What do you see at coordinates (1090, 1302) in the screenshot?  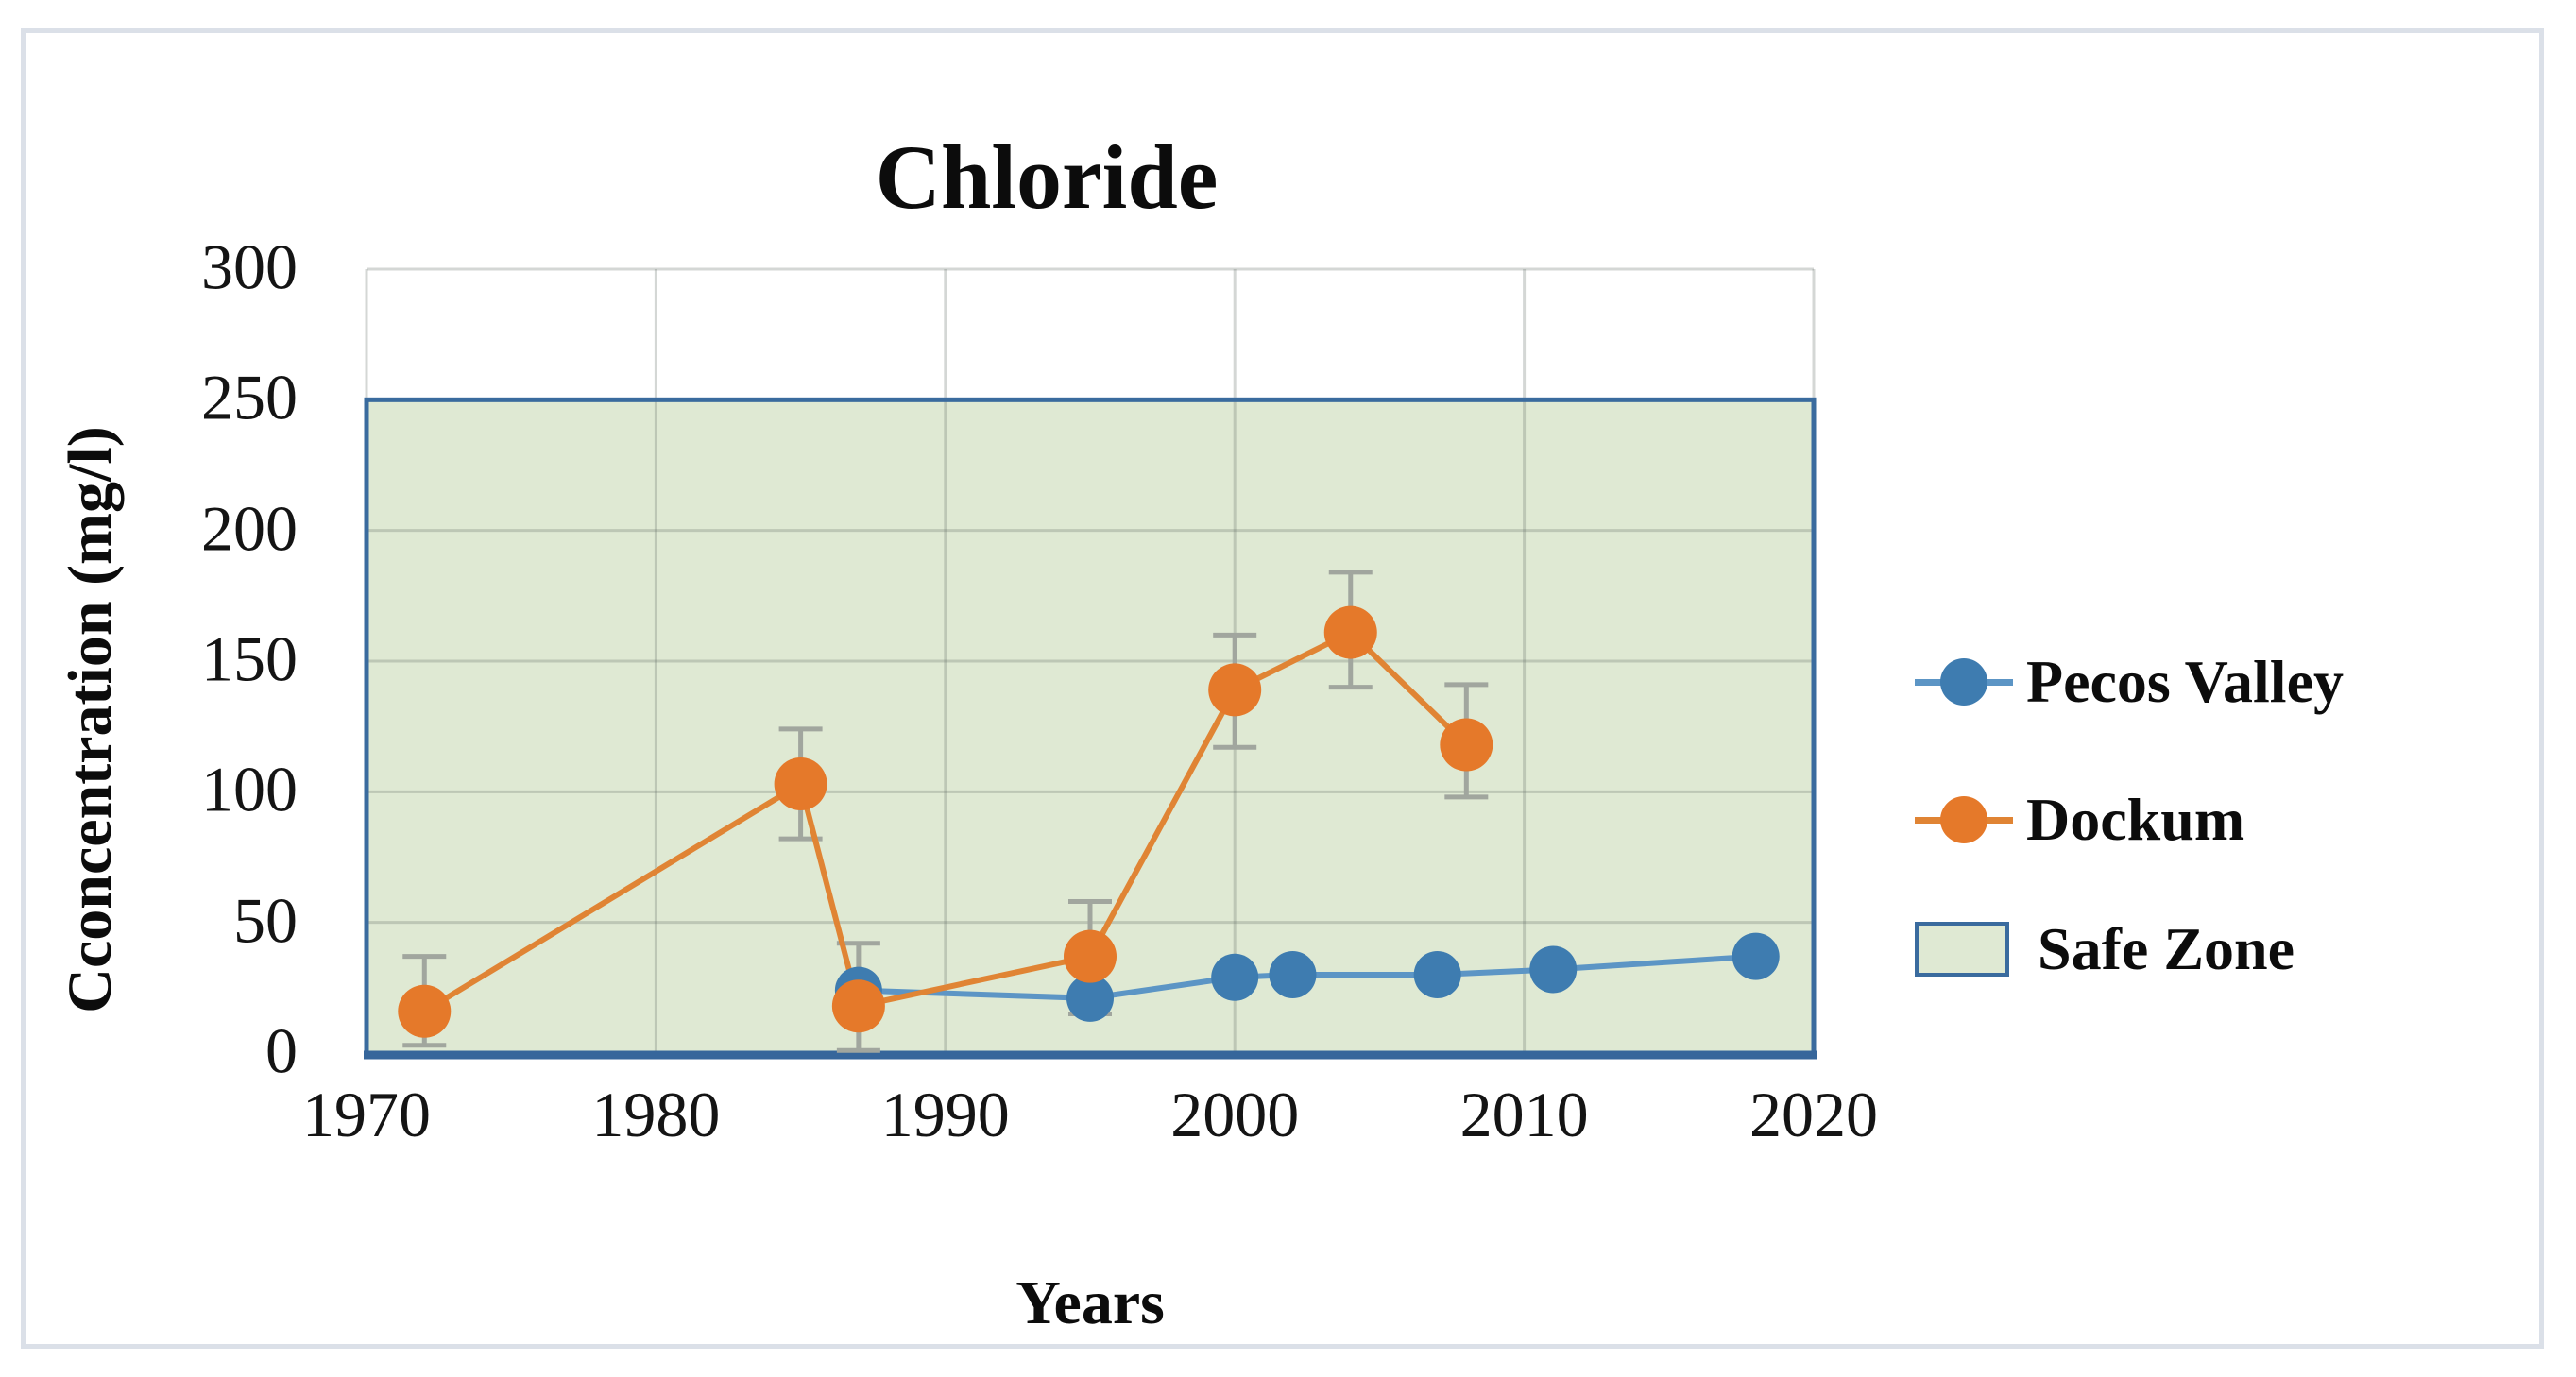 I see `x-axis-title: Years` at bounding box center [1090, 1302].